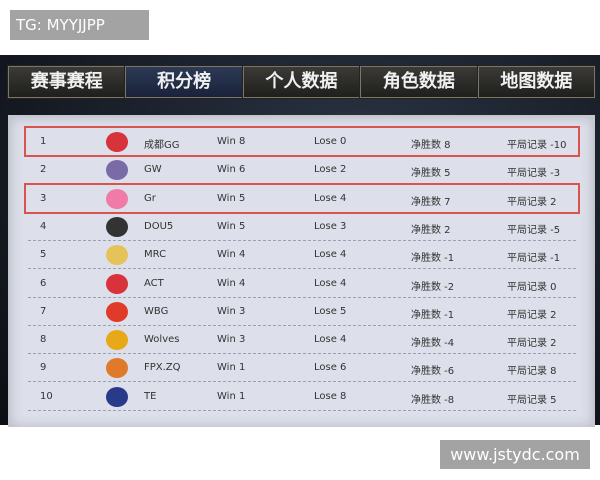  What do you see at coordinates (153, 170) in the screenshot?
I see `cell-team: GW` at bounding box center [153, 170].